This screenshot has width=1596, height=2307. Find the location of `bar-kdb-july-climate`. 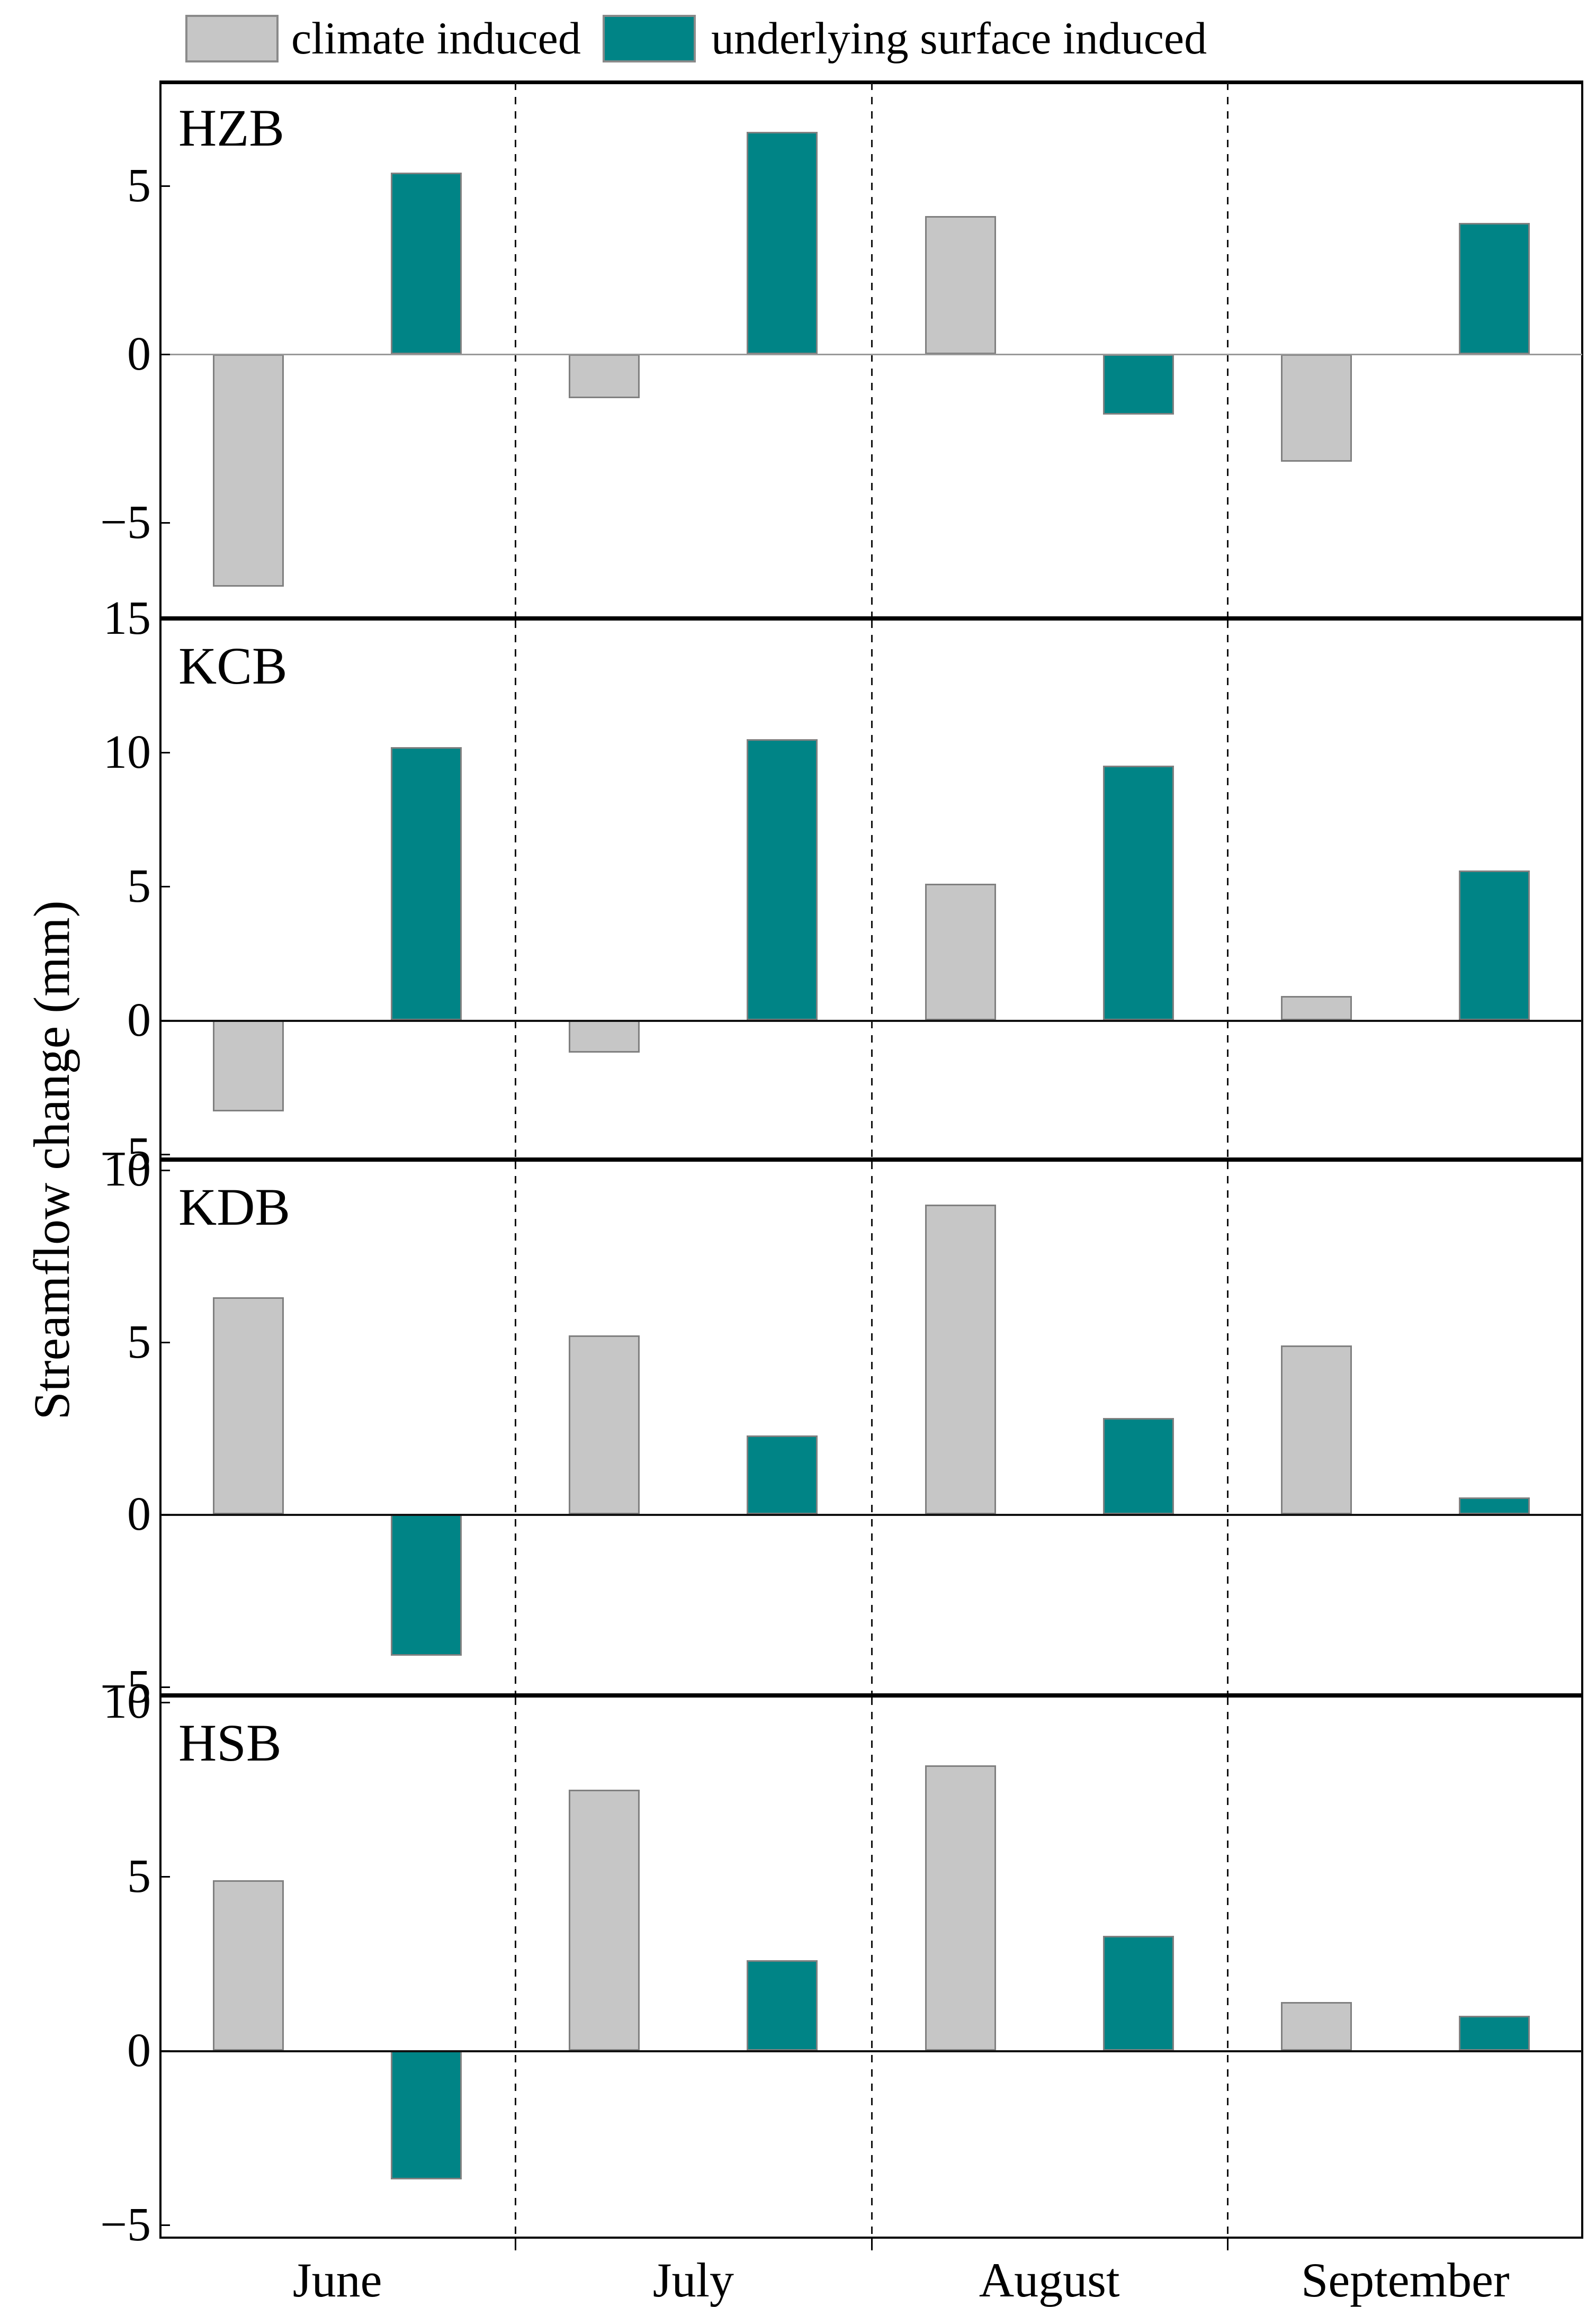

bar-kdb-july-climate is located at coordinates (604, 1425).